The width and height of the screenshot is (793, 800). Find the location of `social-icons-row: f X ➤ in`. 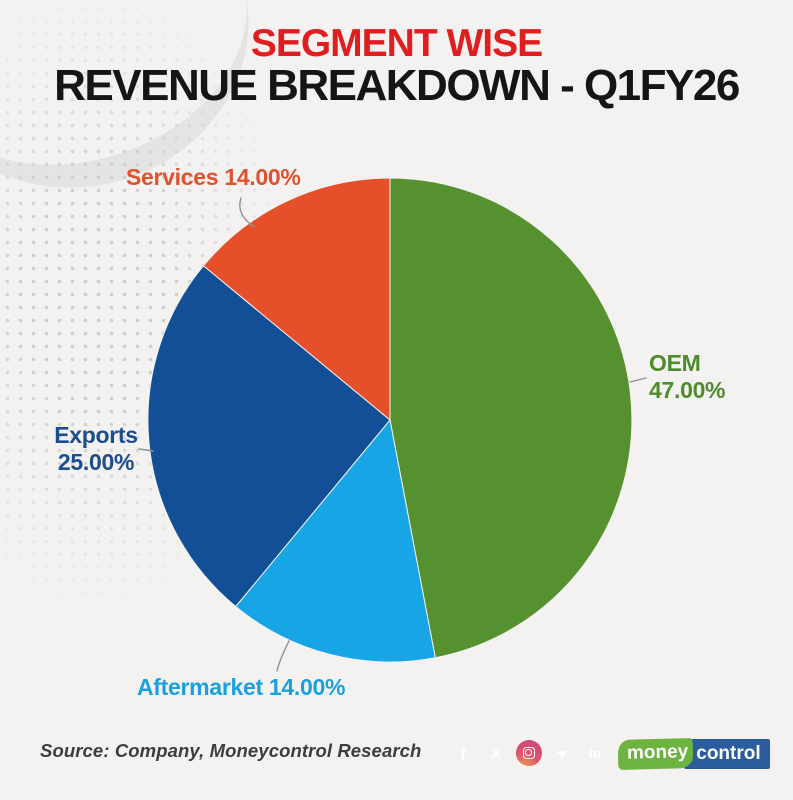

social-icons-row: f X ➤ in is located at coordinates (529, 753).